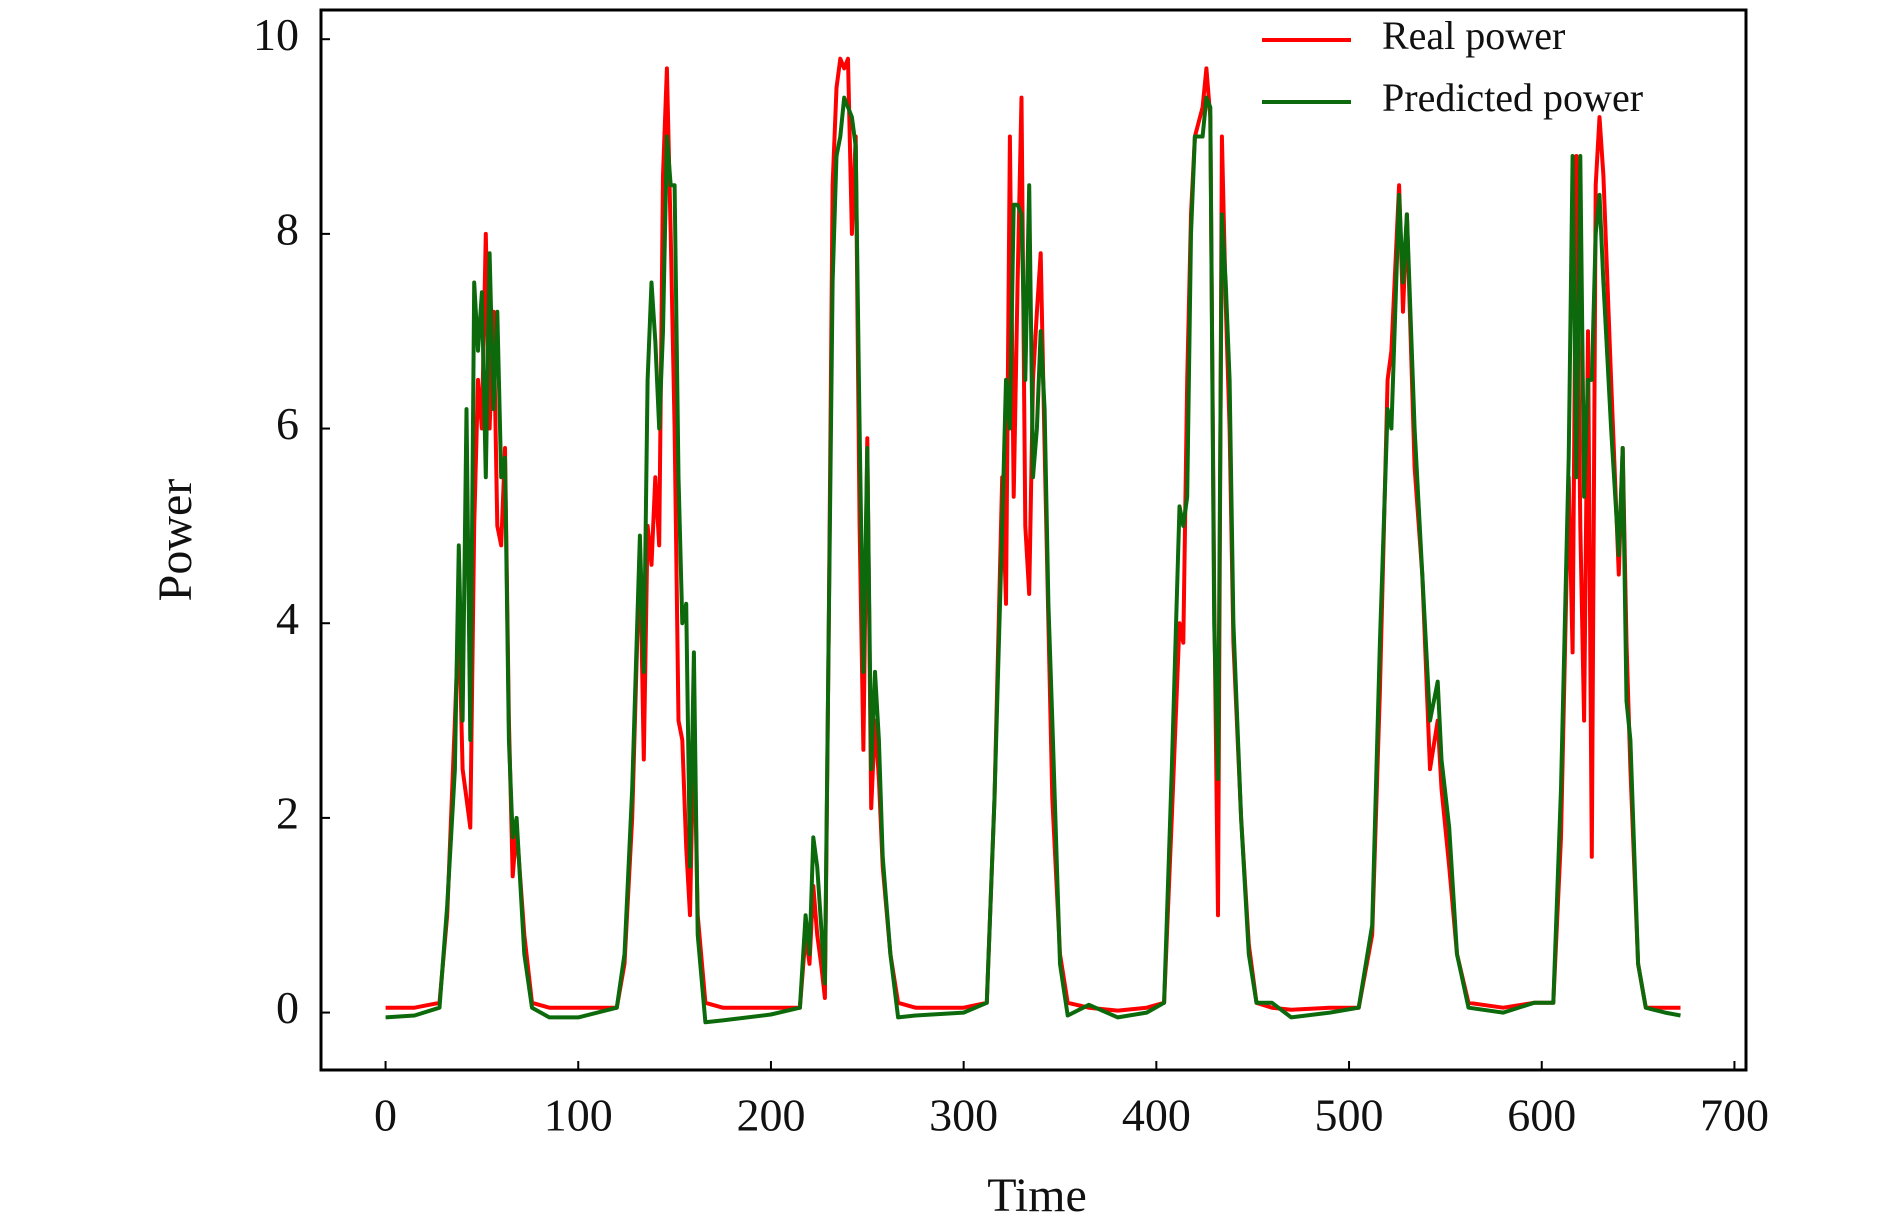 The width and height of the screenshot is (1890, 1229). Describe the element at coordinates (385, 1115) in the screenshot. I see `x-tick-label: 0` at that location.